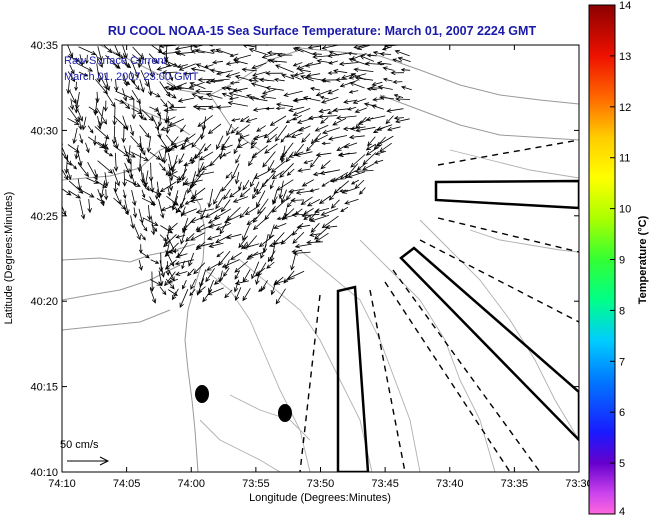  Describe the element at coordinates (643, 259) in the screenshot. I see `colorbar-label: Temperature (°C)` at that location.